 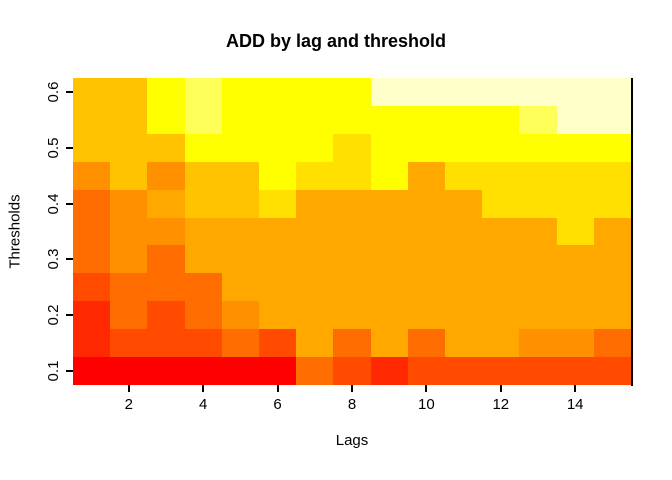 I want to click on y-axis-tick-label: 0.6, so click(x=53, y=92).